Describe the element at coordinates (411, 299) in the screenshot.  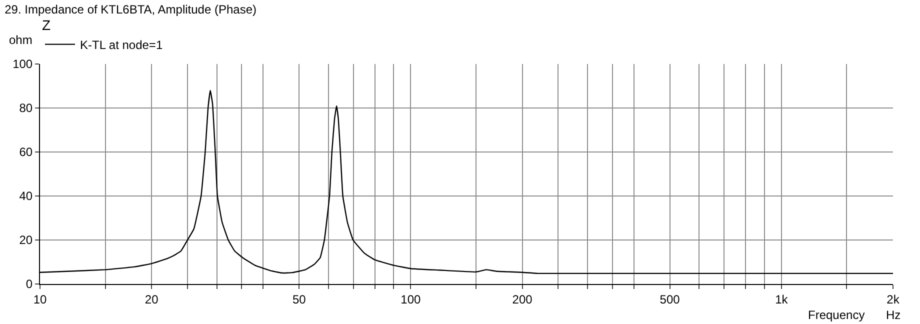
I see `x-tick-label: 100` at that location.